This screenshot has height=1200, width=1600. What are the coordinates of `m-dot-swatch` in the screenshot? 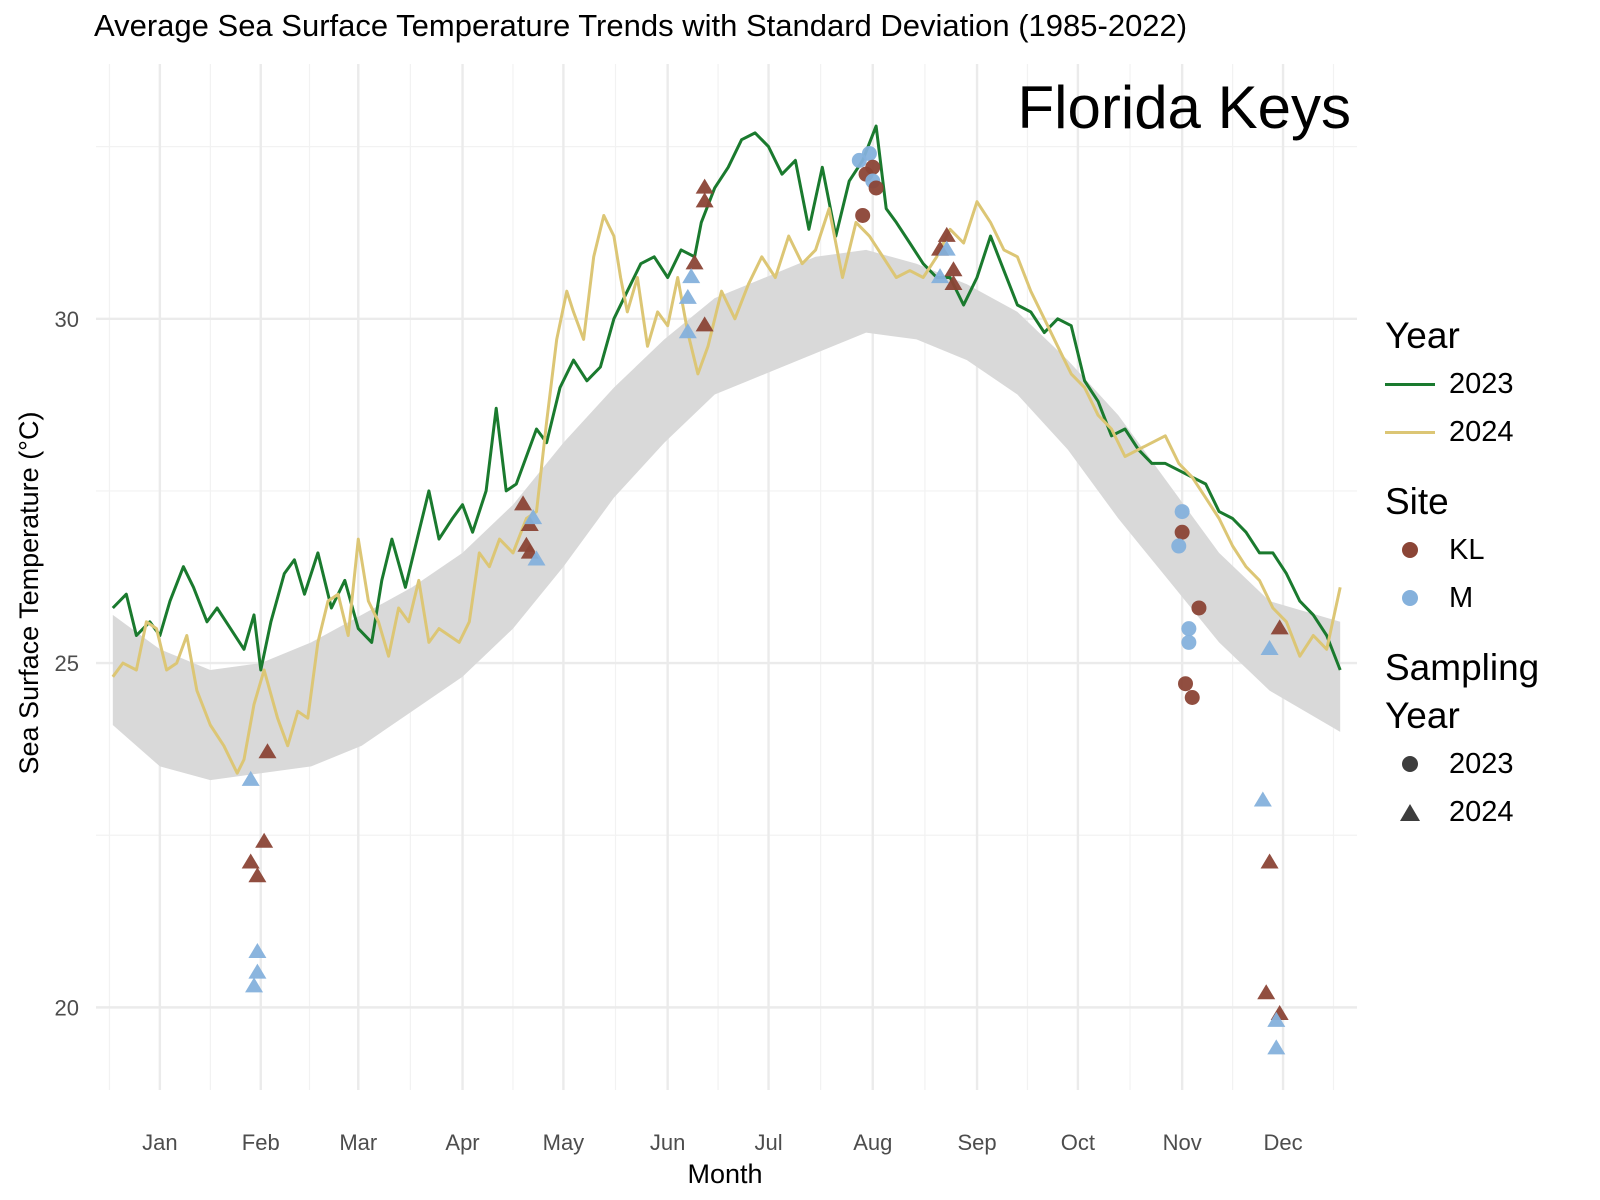 It's located at (1410, 598).